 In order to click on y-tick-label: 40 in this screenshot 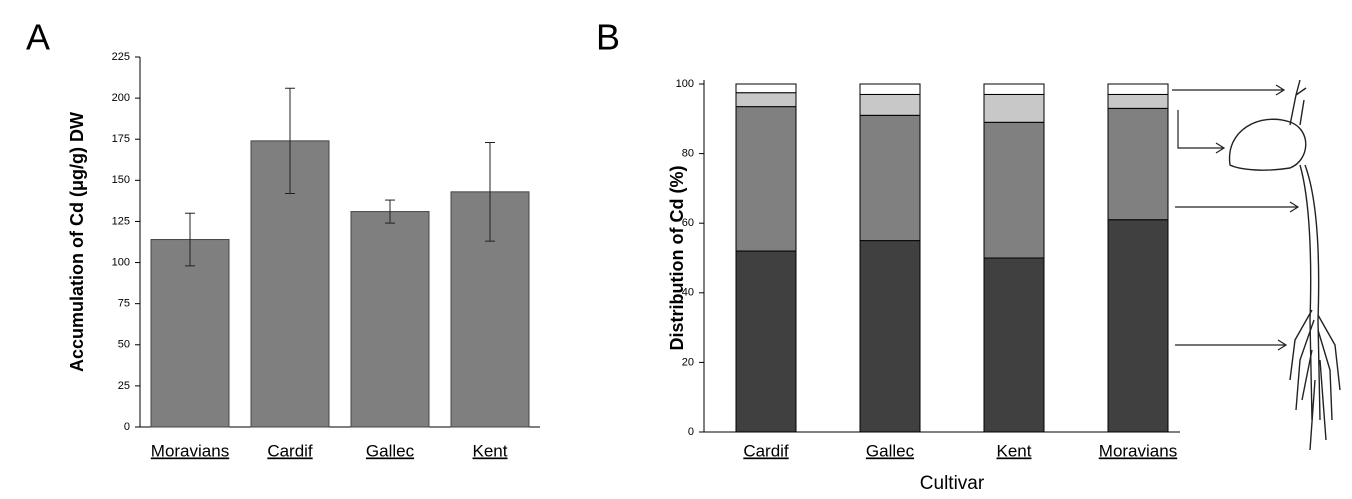, I will do `click(688, 293)`.